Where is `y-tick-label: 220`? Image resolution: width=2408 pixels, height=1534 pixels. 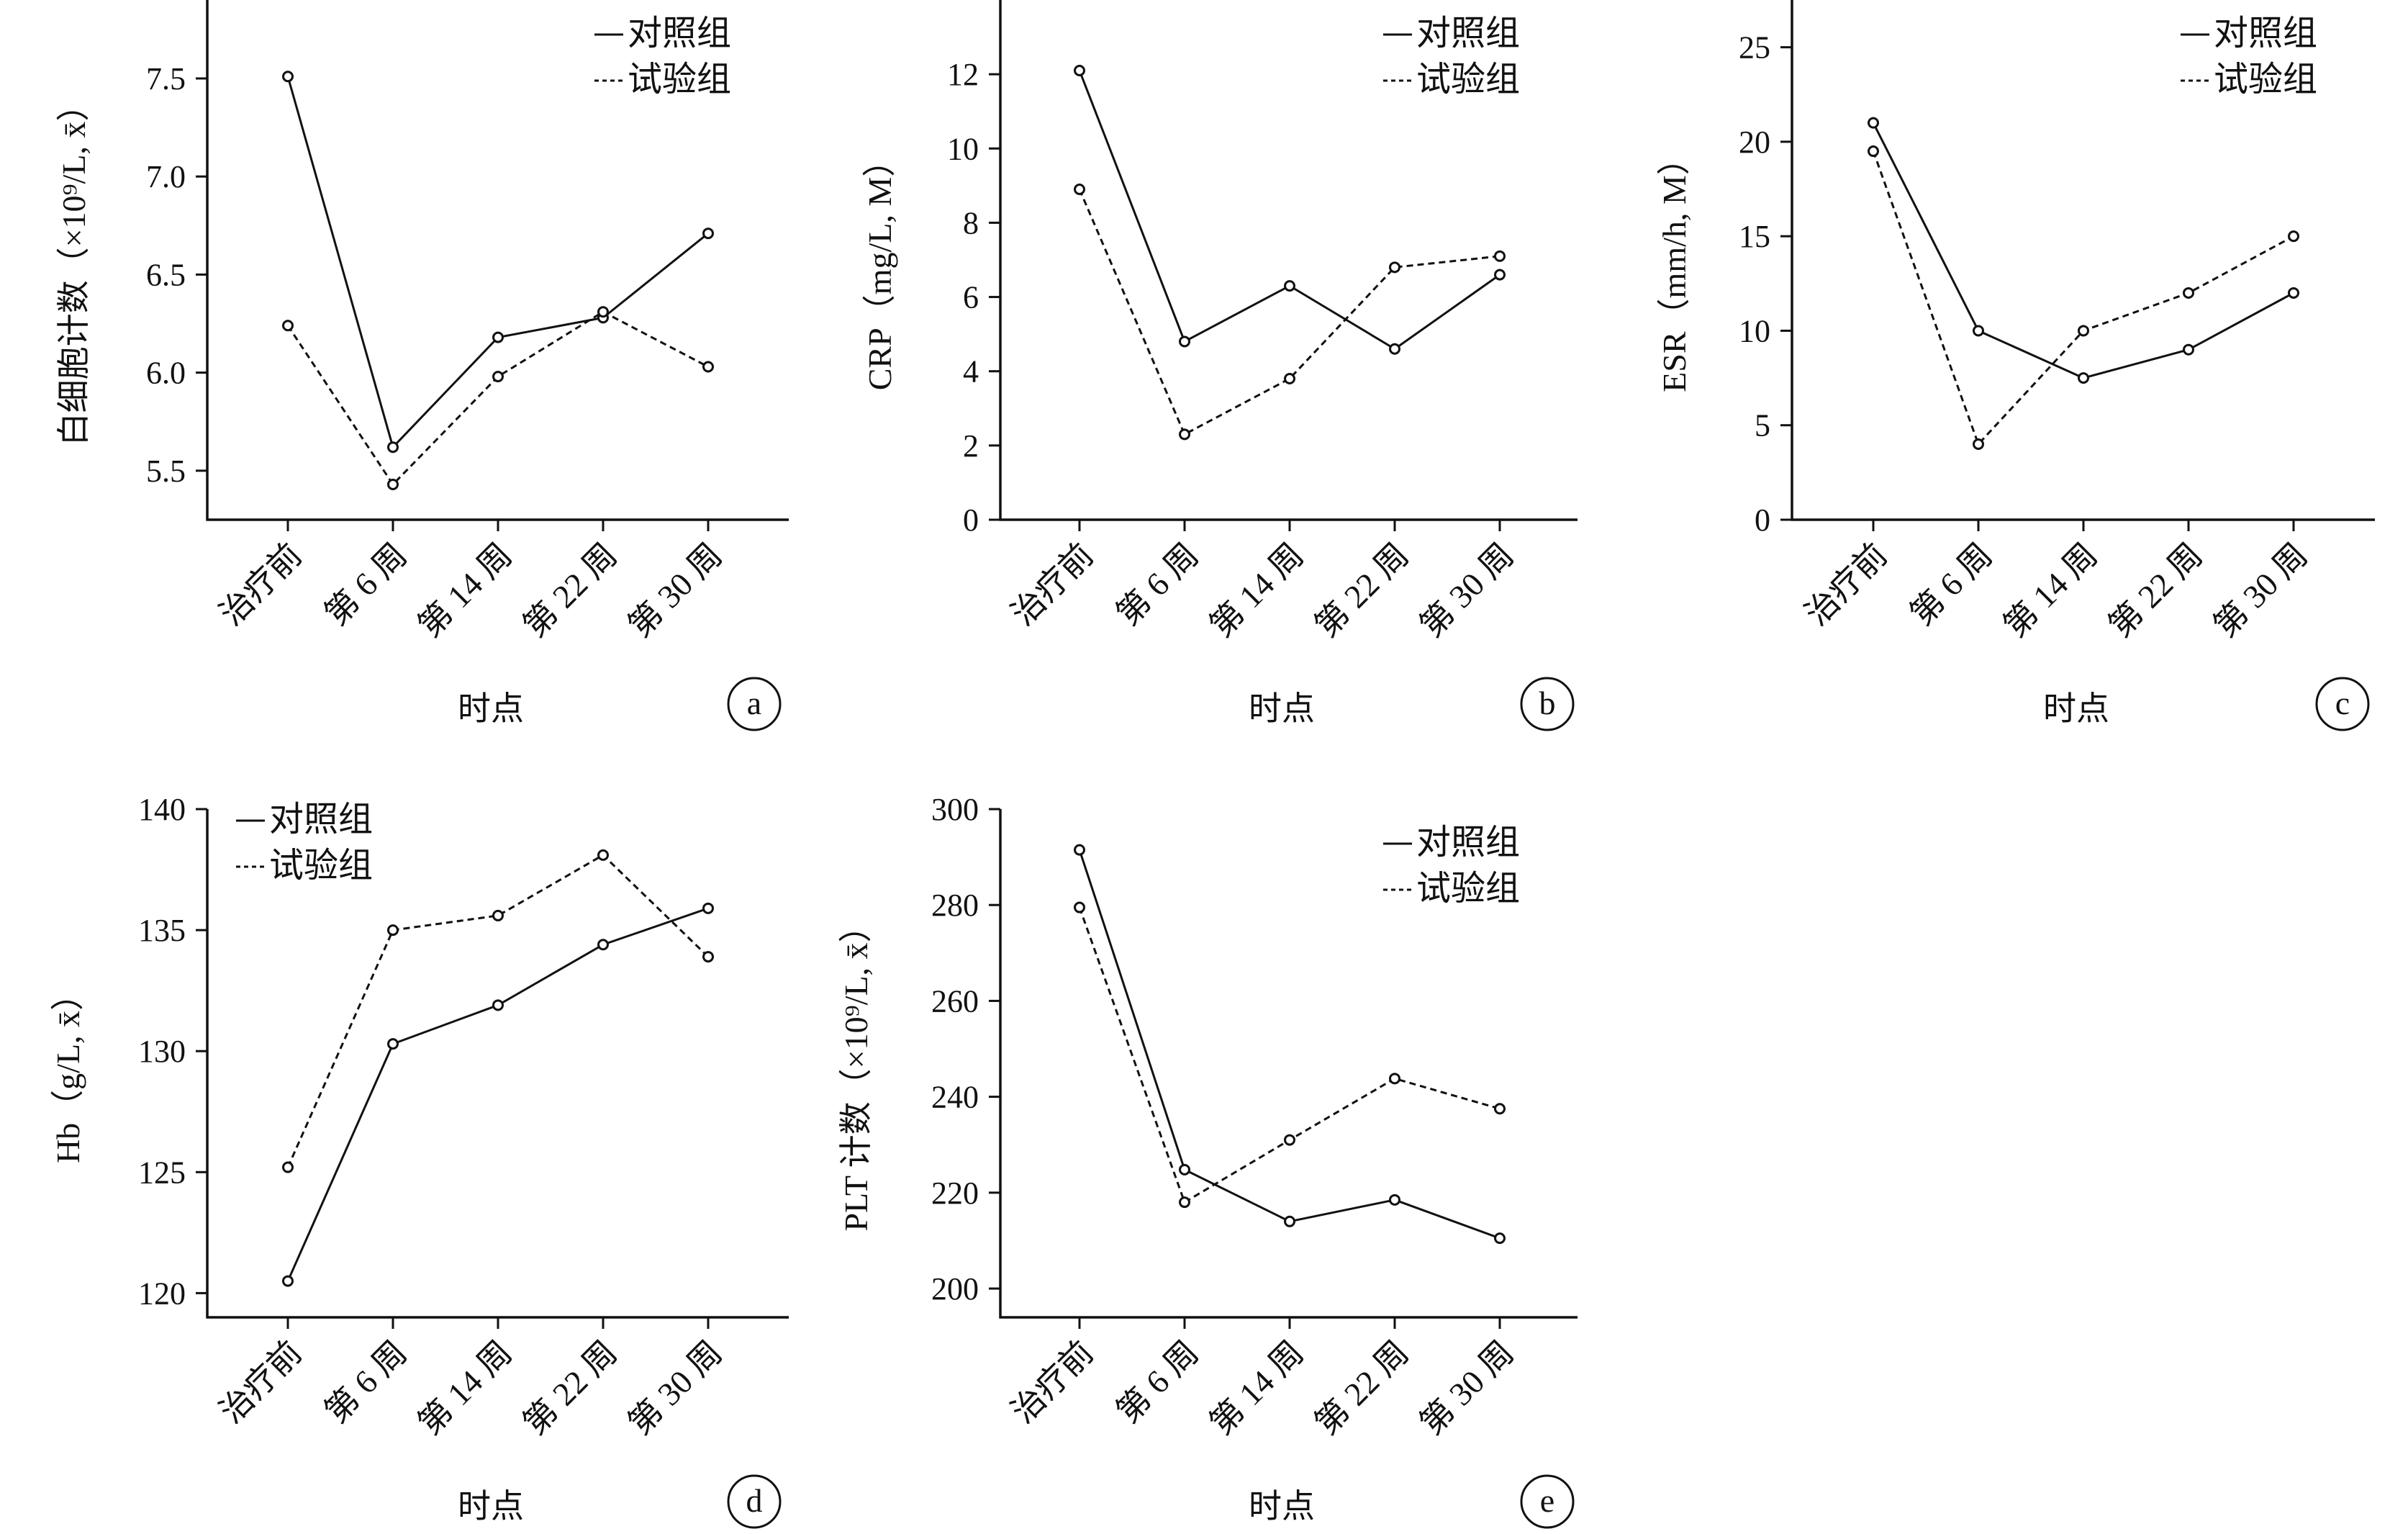
y-tick-label: 220 is located at coordinates (955, 1193).